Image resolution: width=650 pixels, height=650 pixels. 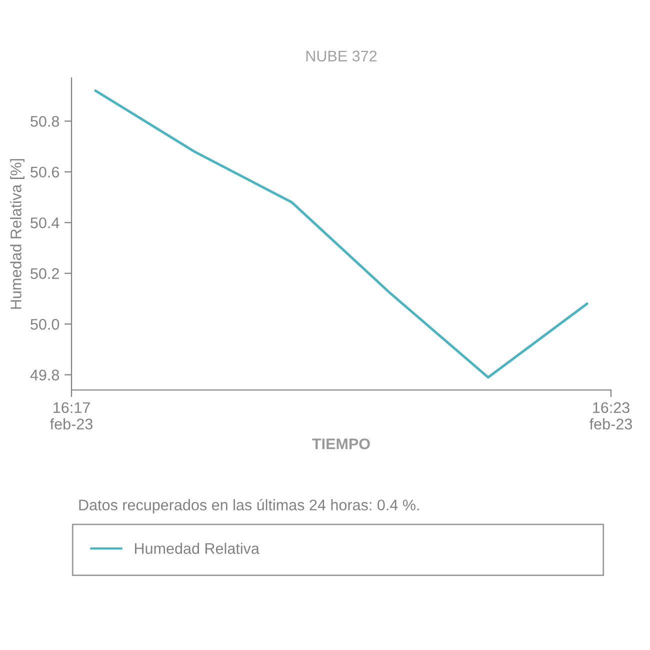 I want to click on x-axis-title: TIEMPO, so click(x=341, y=444).